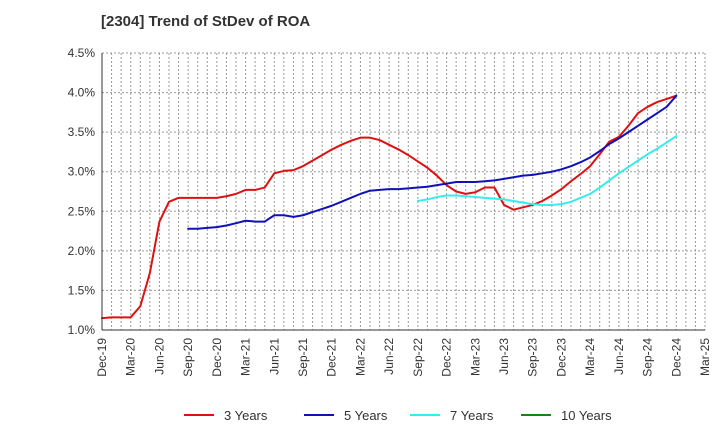 The width and height of the screenshot is (720, 440). What do you see at coordinates (82, 290) in the screenshot?
I see `y-tick-label: 1.5%` at bounding box center [82, 290].